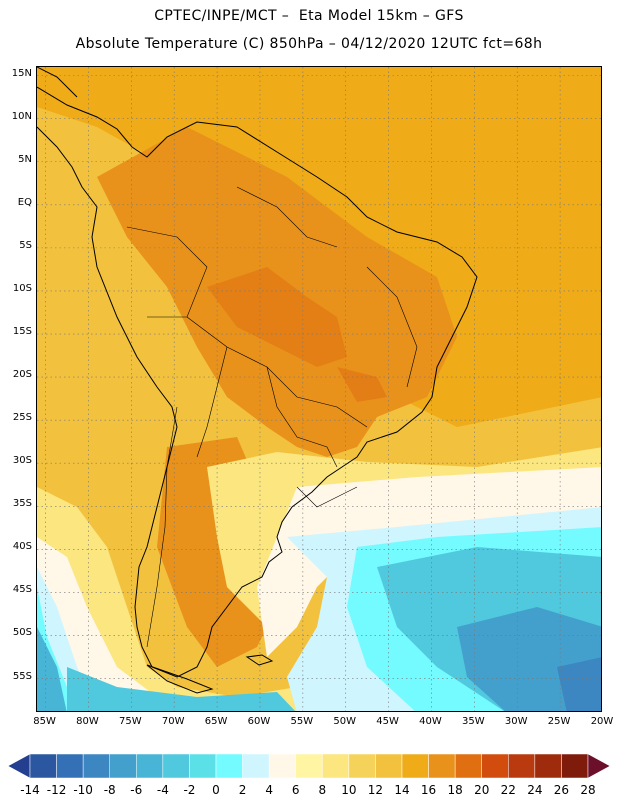 Image resolution: width=618 pixels, height=800 pixels. I want to click on colorbar, so click(309, 766).